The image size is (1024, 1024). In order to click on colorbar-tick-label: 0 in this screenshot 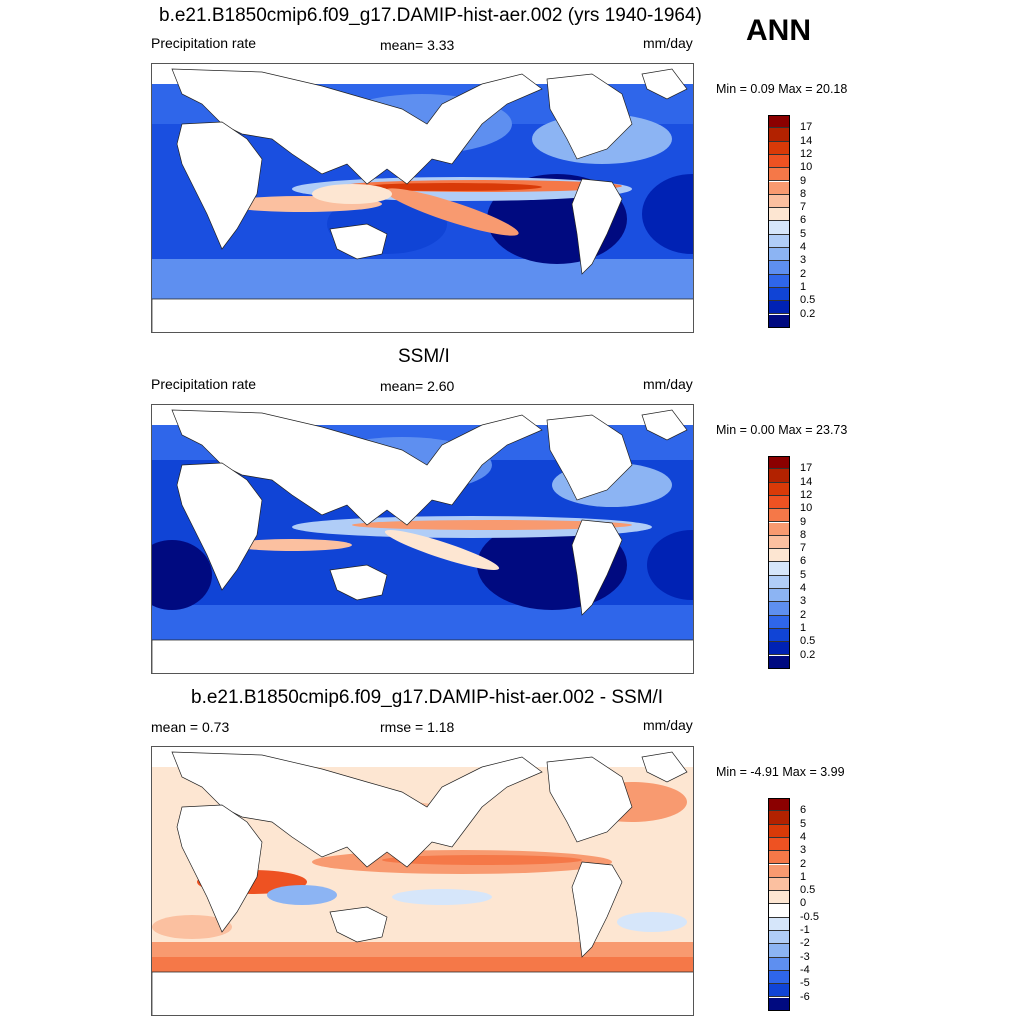, I will do `click(803, 903)`.